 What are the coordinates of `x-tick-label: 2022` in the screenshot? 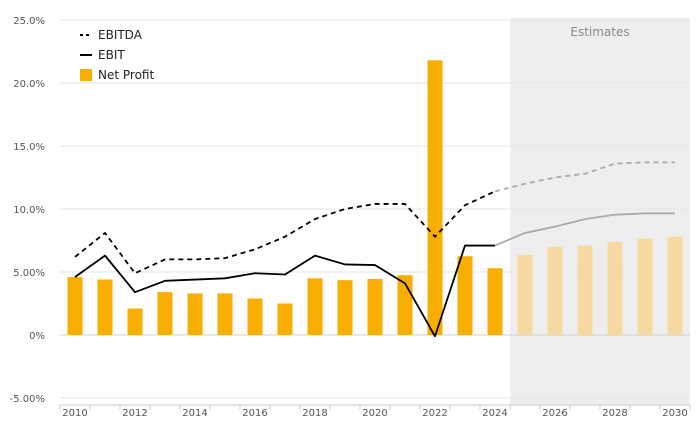 It's located at (434, 413).